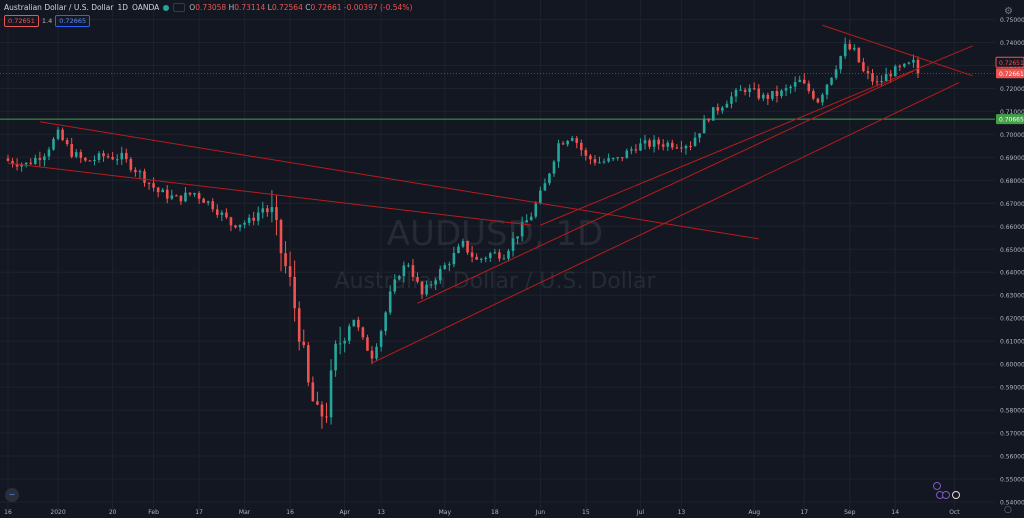 This screenshot has height=518, width=1024. Describe the element at coordinates (21, 21) in the screenshot. I see `sell-price-button: 0.72651` at that location.